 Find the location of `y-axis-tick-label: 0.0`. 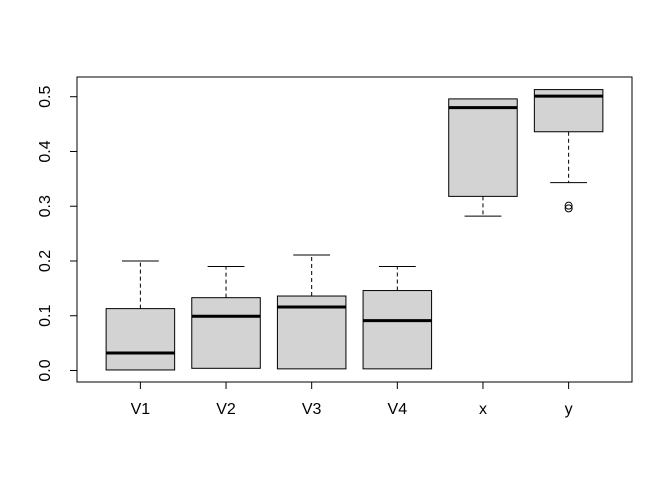

y-axis-tick-label: 0.0 is located at coordinates (45, 370).